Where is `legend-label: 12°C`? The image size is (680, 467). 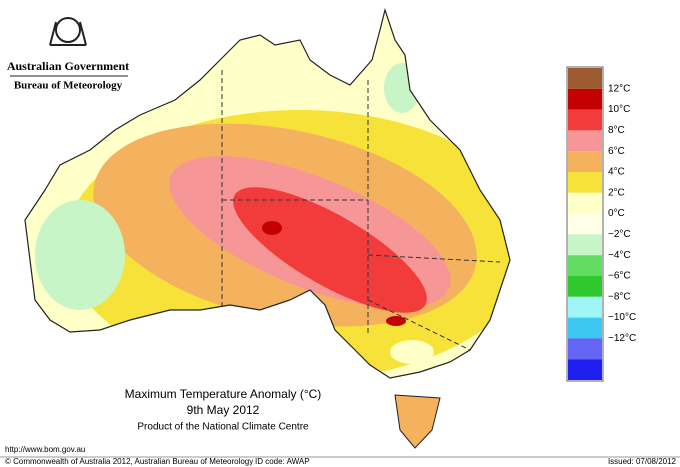 legend-label: 12°C is located at coordinates (619, 88).